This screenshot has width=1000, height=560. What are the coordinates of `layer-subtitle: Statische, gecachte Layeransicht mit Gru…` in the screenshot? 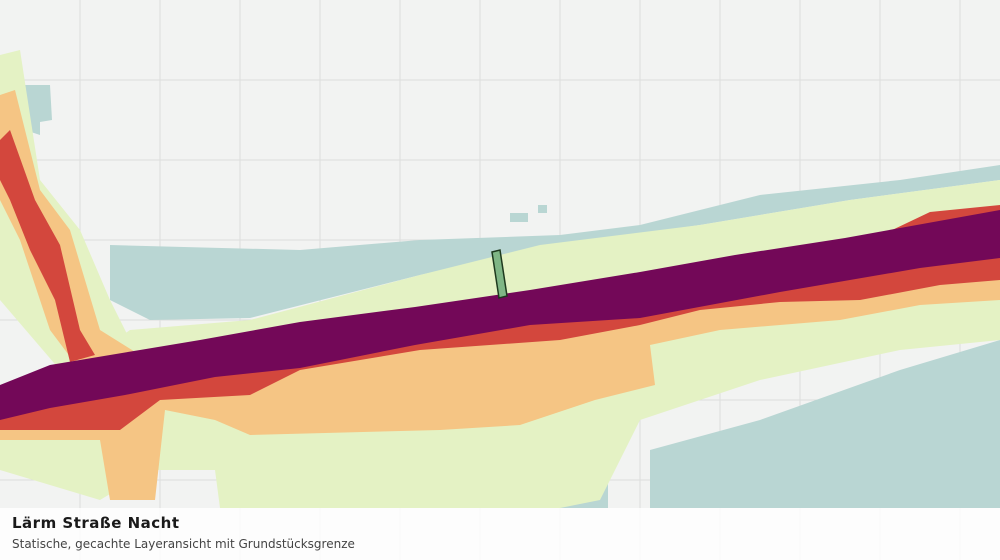 It's located at (183, 544).